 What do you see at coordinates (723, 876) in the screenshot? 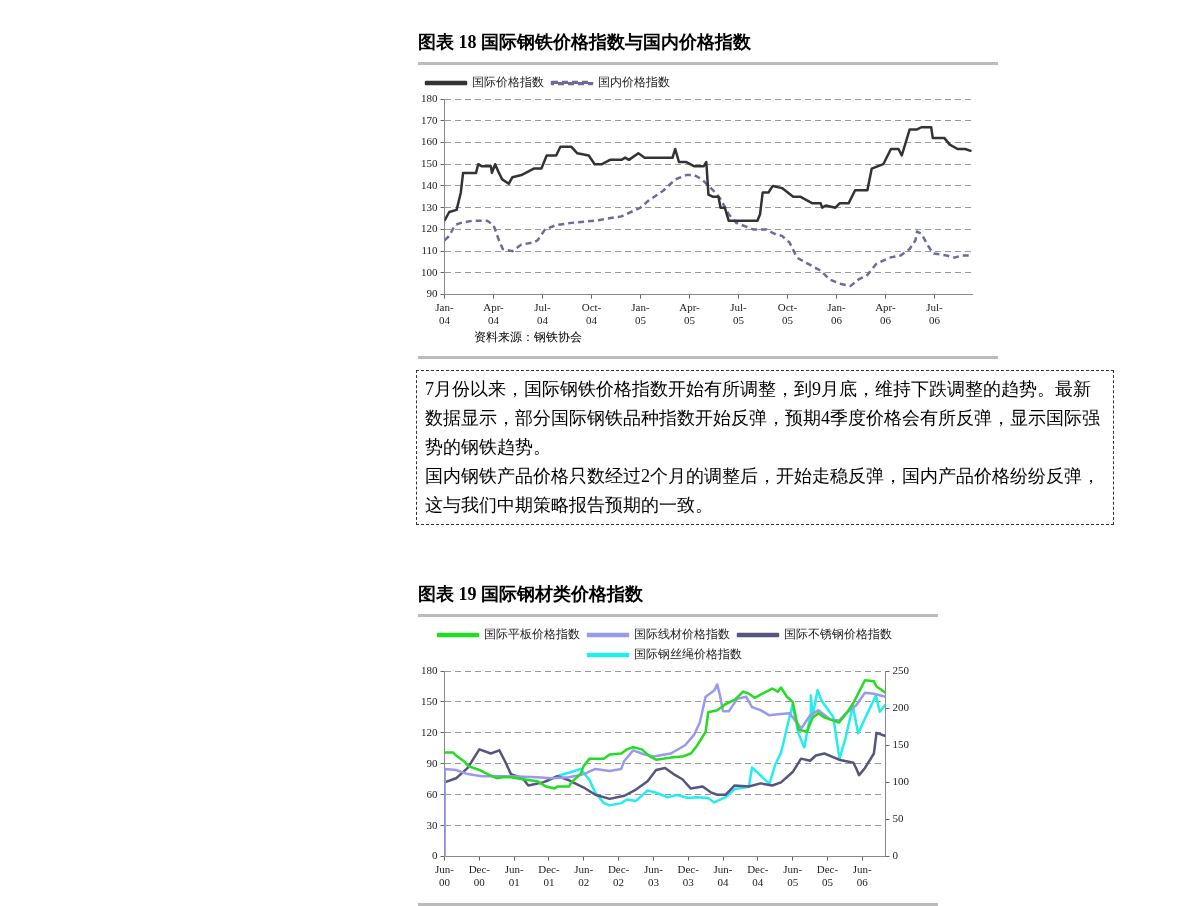
I see `x-tick-label: Jun-04` at bounding box center [723, 876].